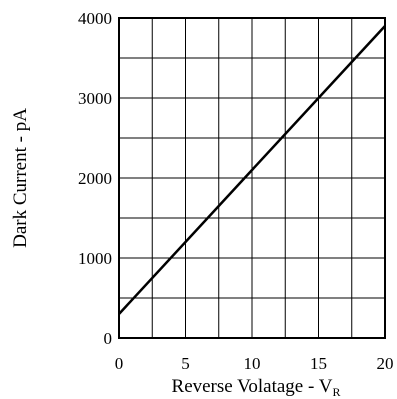  I want to click on y-tick-label: 1000, so click(95, 258).